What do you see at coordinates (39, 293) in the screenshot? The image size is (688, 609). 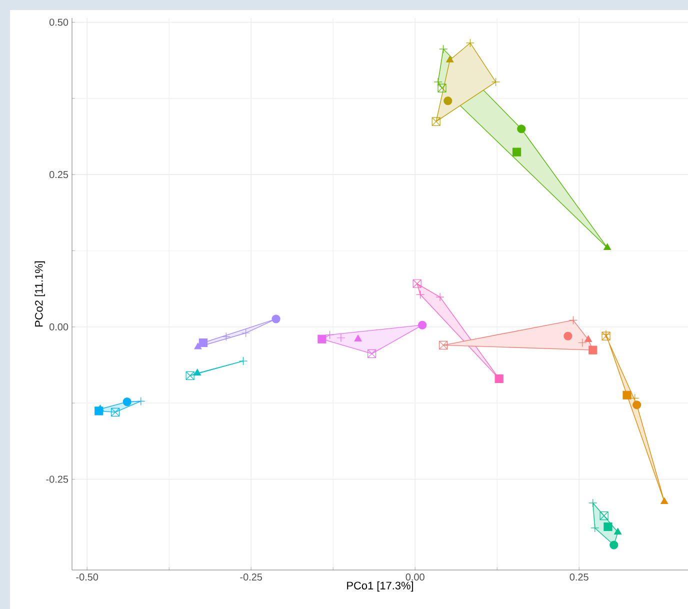 I see `y-axis-title: PCo2 [11.1%]` at bounding box center [39, 293].